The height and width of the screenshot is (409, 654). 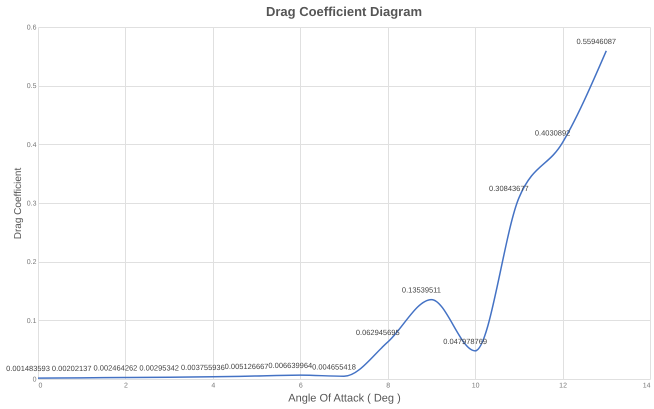 What do you see at coordinates (344, 11) in the screenshot?
I see `chart-title: Drag Coefficient Diagram` at bounding box center [344, 11].